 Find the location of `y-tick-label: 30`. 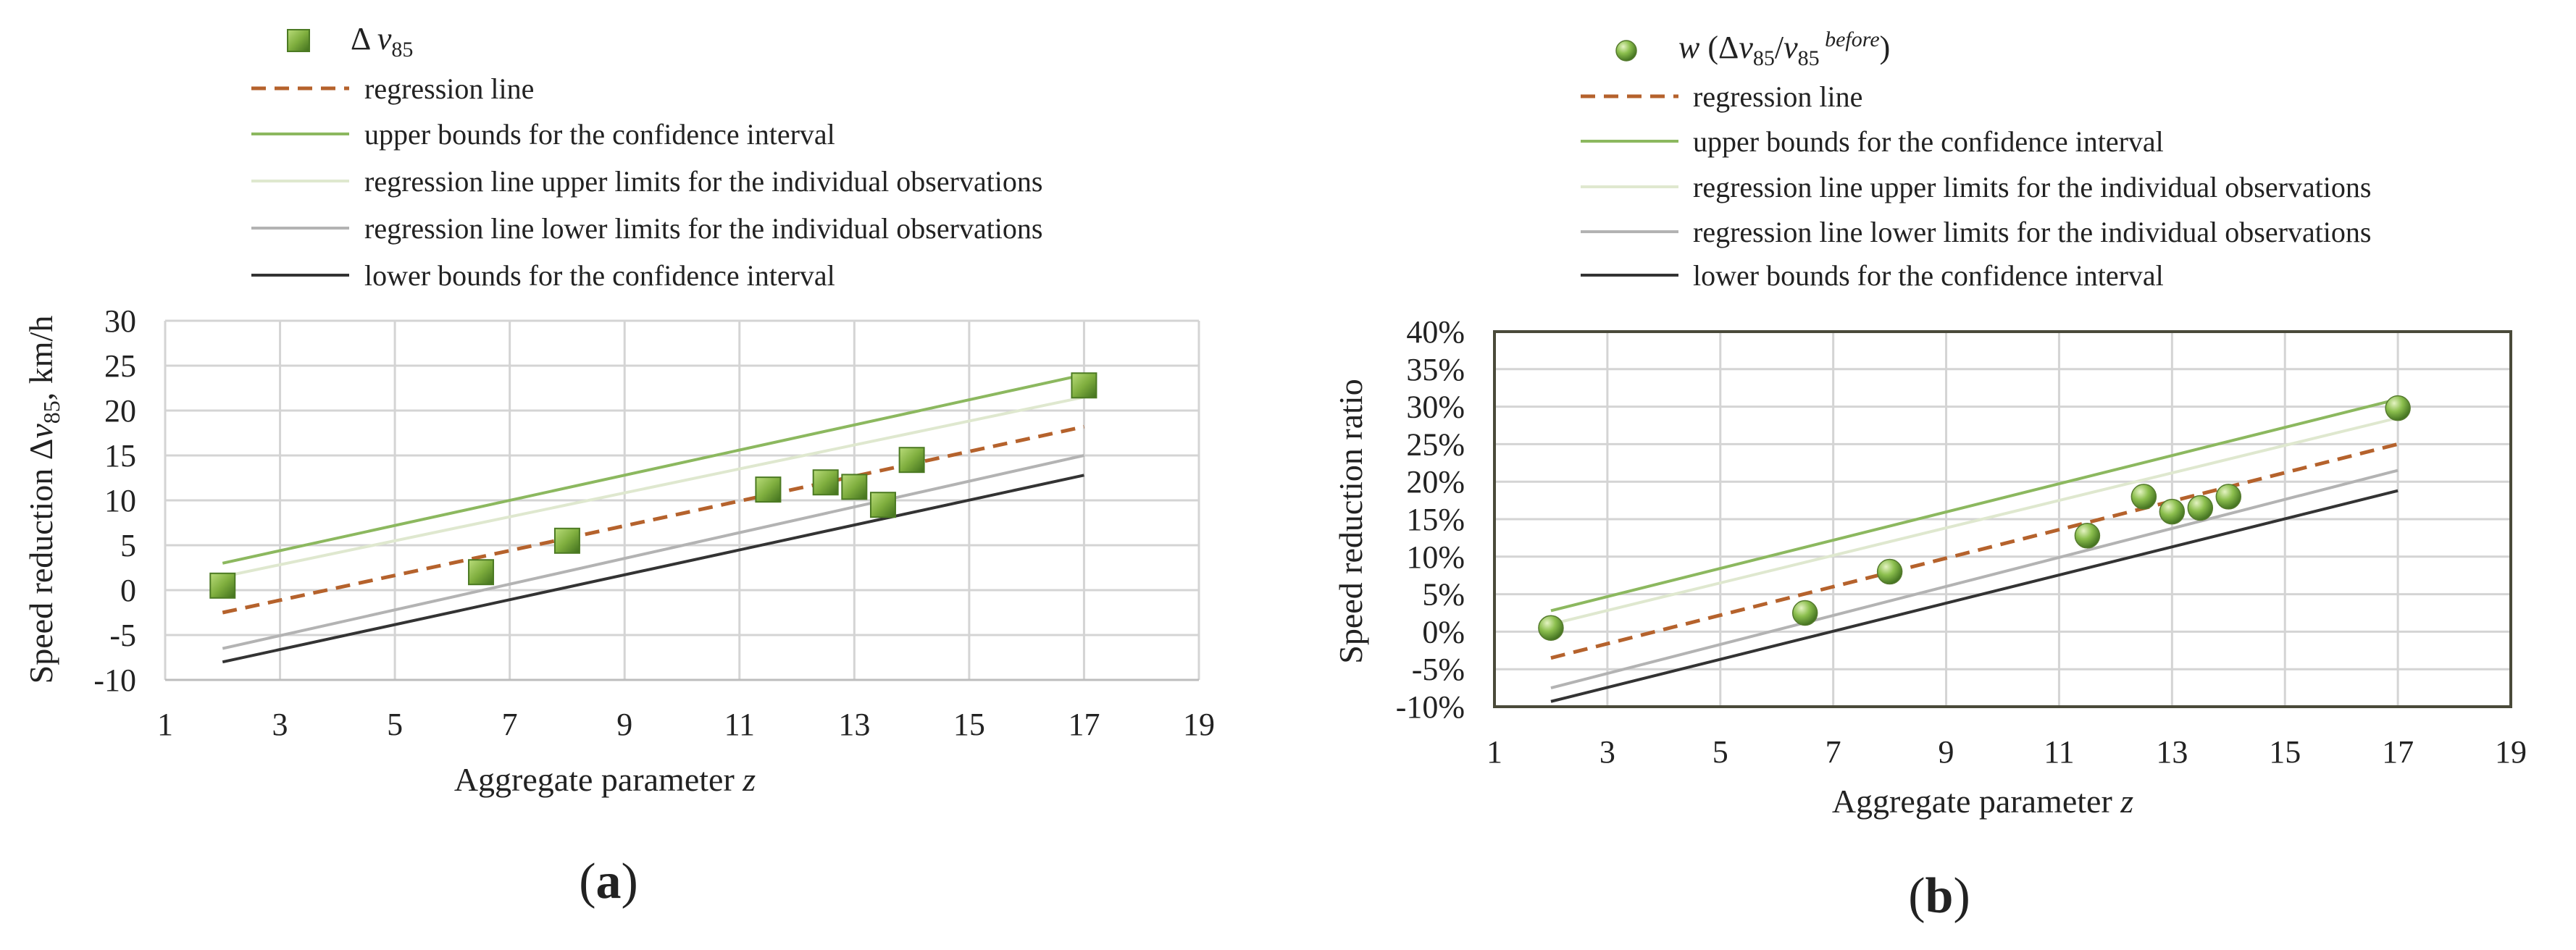

y-tick-label: 30 is located at coordinates (120, 321).